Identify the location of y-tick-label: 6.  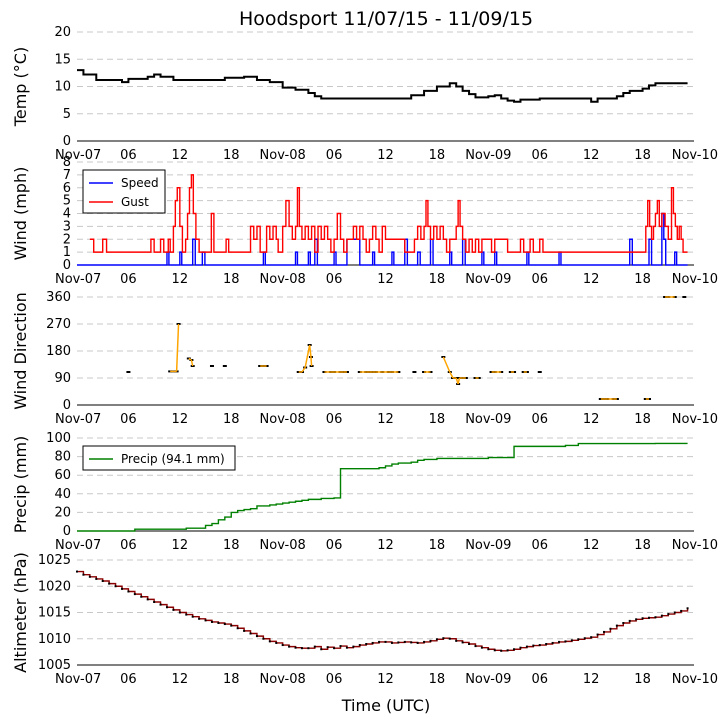
(67, 188).